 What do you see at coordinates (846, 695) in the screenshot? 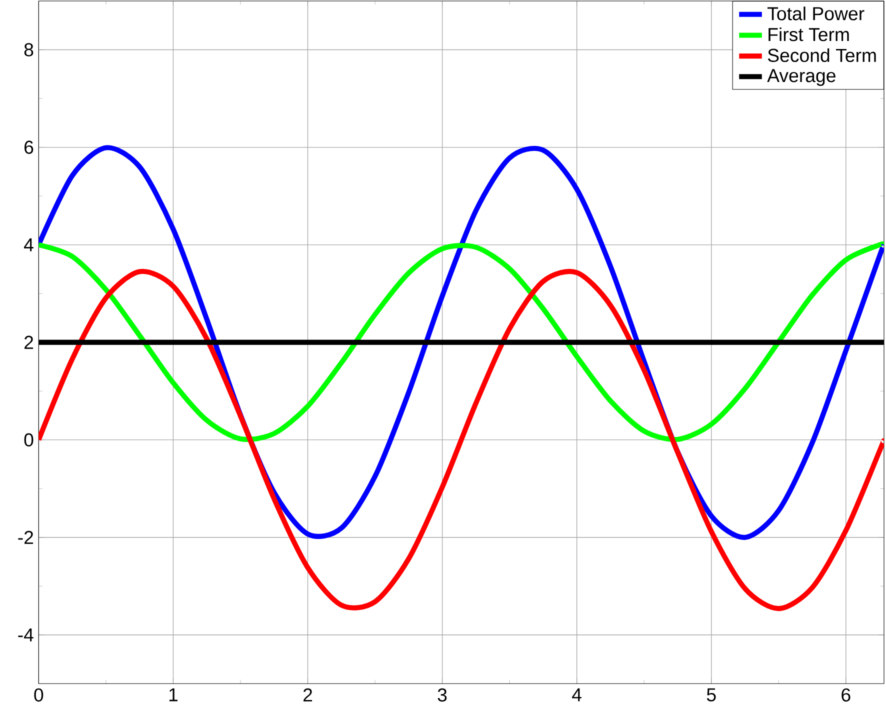
I see `x-tick-label: 6` at bounding box center [846, 695].